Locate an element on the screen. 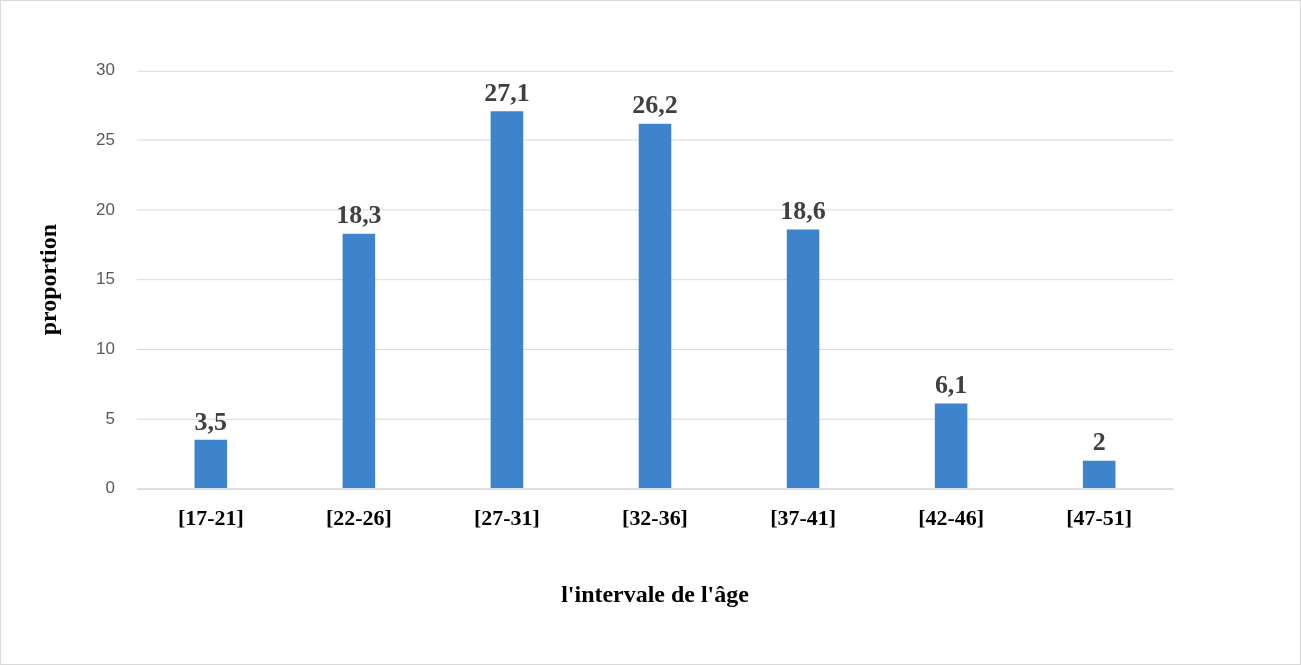 This screenshot has height=665, width=1301. y-tick-label: 0 is located at coordinates (110, 488).